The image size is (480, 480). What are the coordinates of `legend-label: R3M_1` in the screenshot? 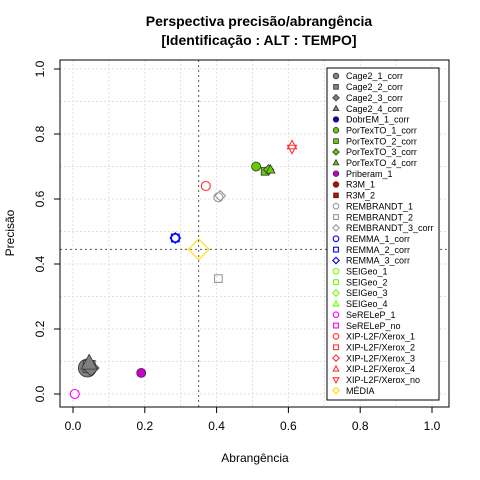 It's located at (360, 185).